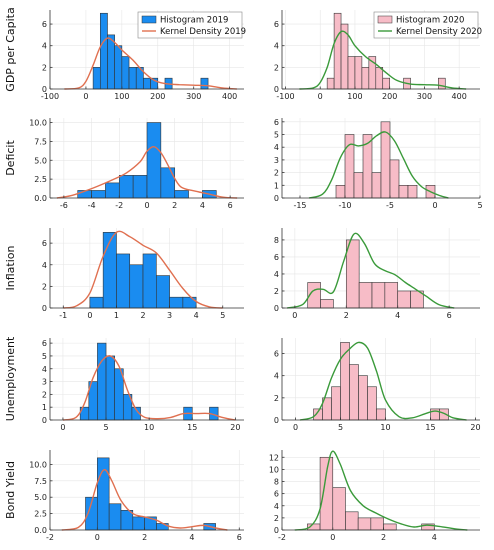  I want to click on y-tick-label: 1, so click(44, 407).